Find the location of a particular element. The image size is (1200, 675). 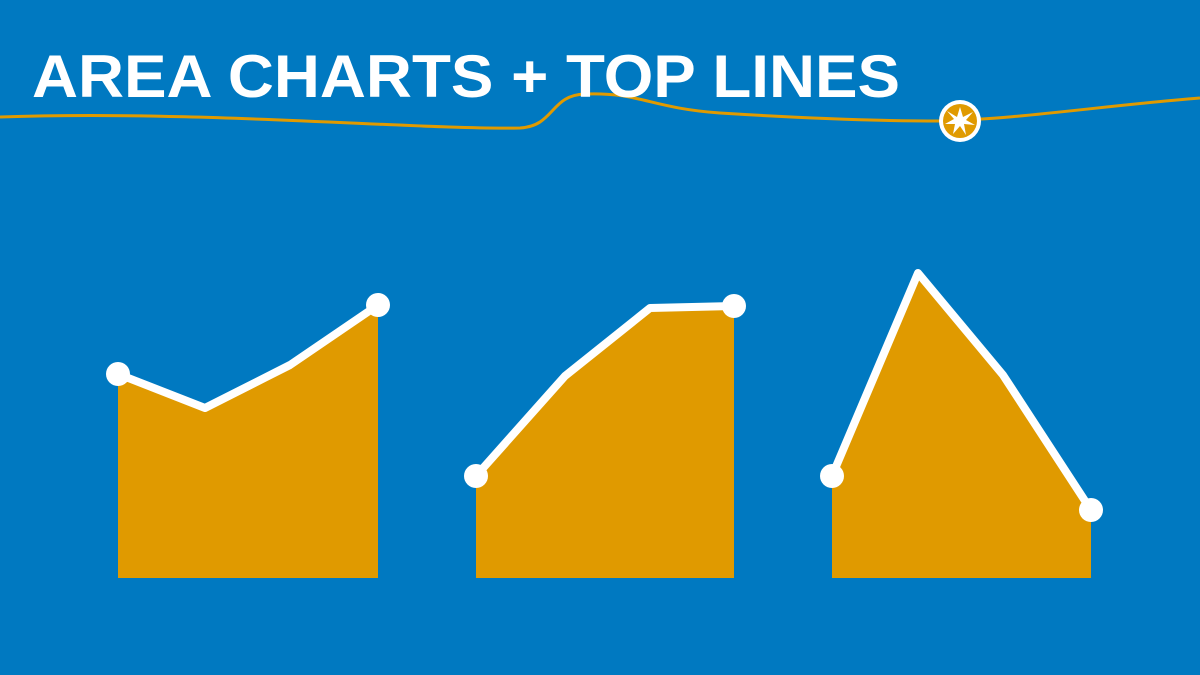

decorative-line is located at coordinates (600, 111).